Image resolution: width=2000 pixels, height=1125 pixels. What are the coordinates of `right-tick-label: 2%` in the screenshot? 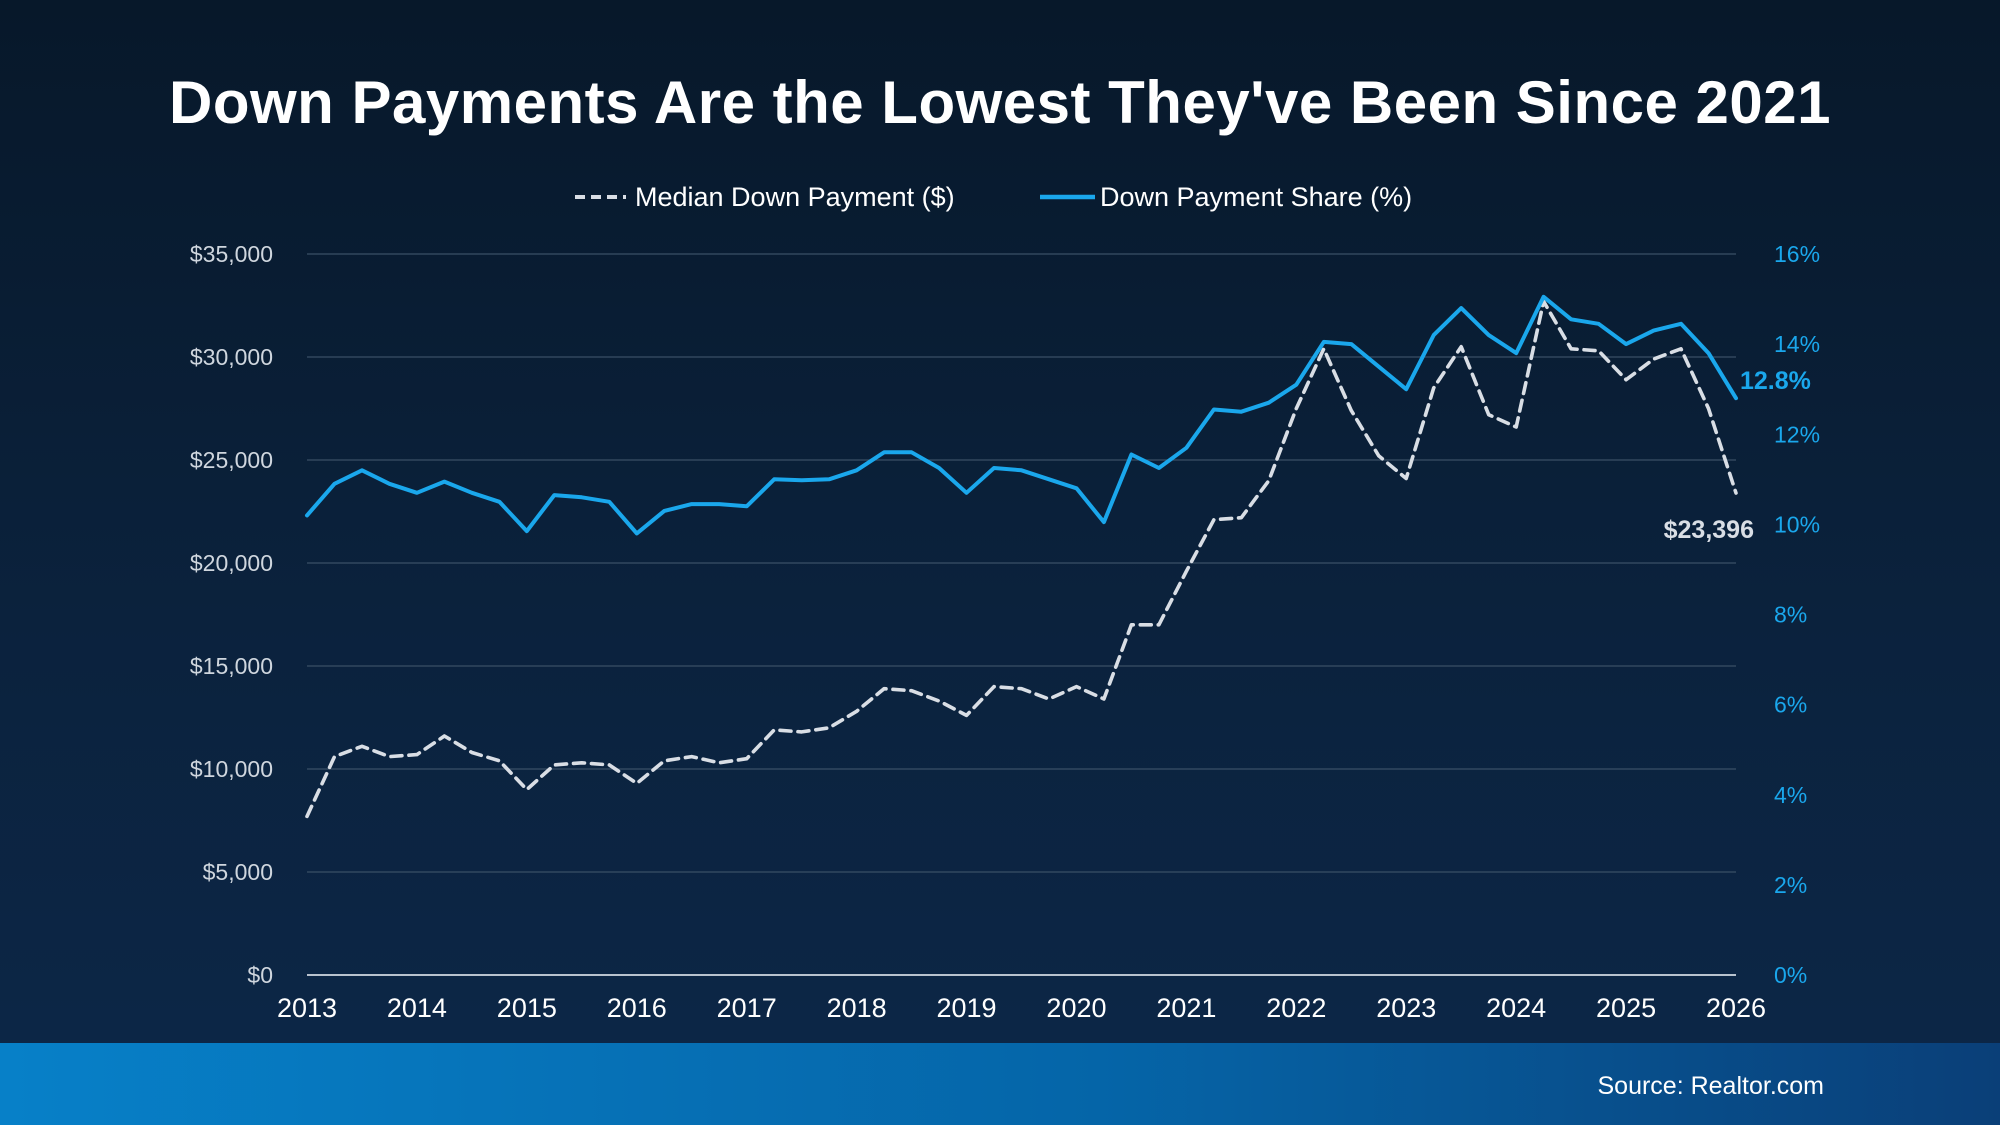 It's located at (1790, 885).